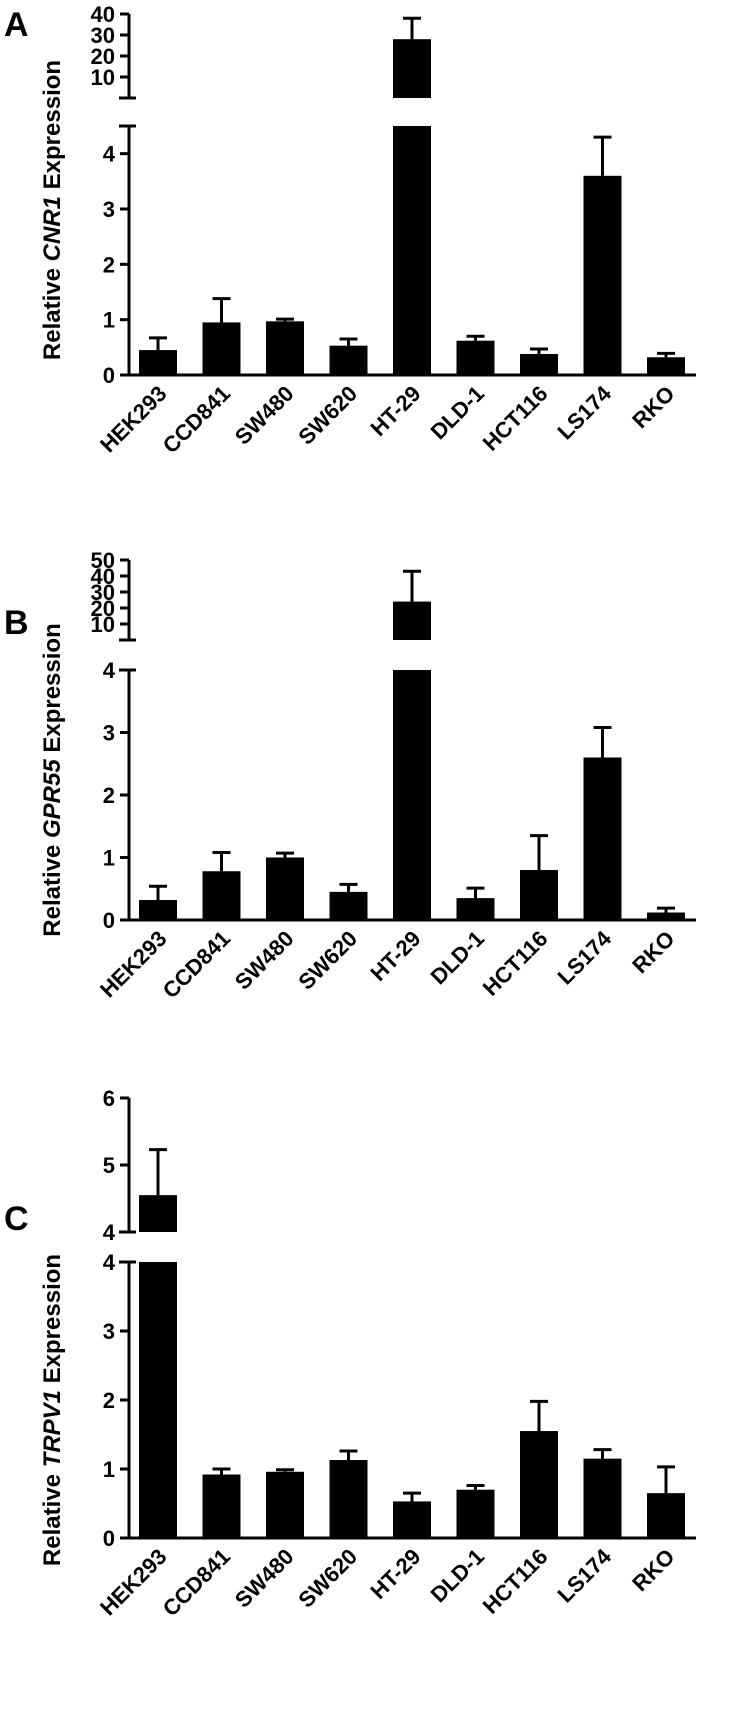 Image resolution: width=742 pixels, height=1728 pixels. What do you see at coordinates (52, 210) in the screenshot?
I see `y-axis-label-a: Relative CNR1 Expression` at bounding box center [52, 210].